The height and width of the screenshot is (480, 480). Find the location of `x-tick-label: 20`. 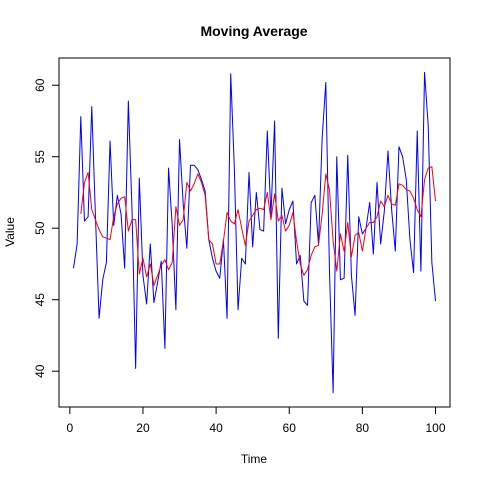

x-tick-label: 20 is located at coordinates (143, 428).